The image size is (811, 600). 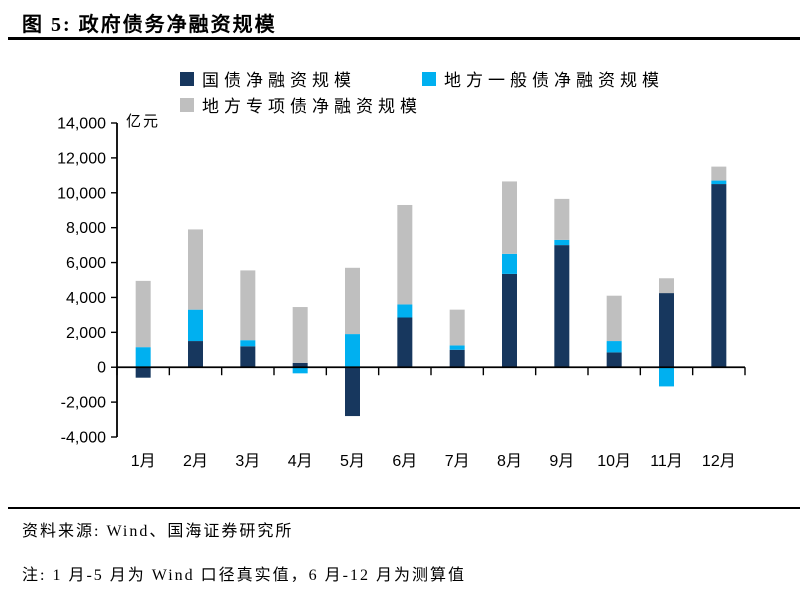 What do you see at coordinates (312, 106) in the screenshot?
I see `legend-label-local-special: 地方专项债净融资规模` at bounding box center [312, 106].